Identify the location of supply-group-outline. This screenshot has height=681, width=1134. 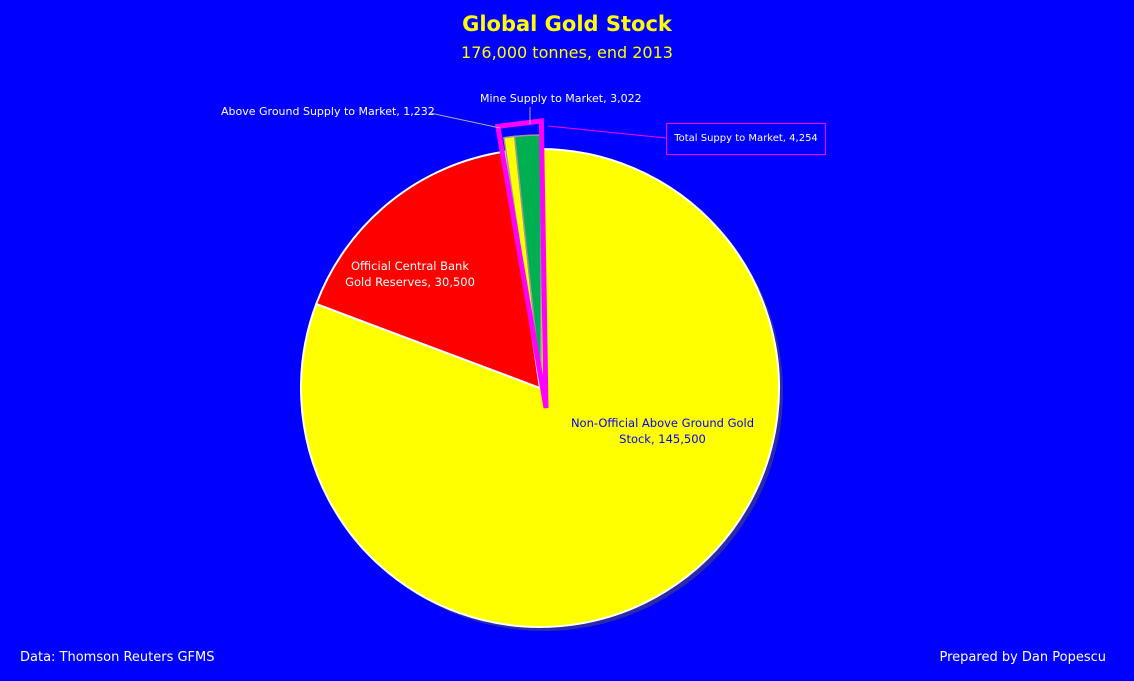
(521, 263).